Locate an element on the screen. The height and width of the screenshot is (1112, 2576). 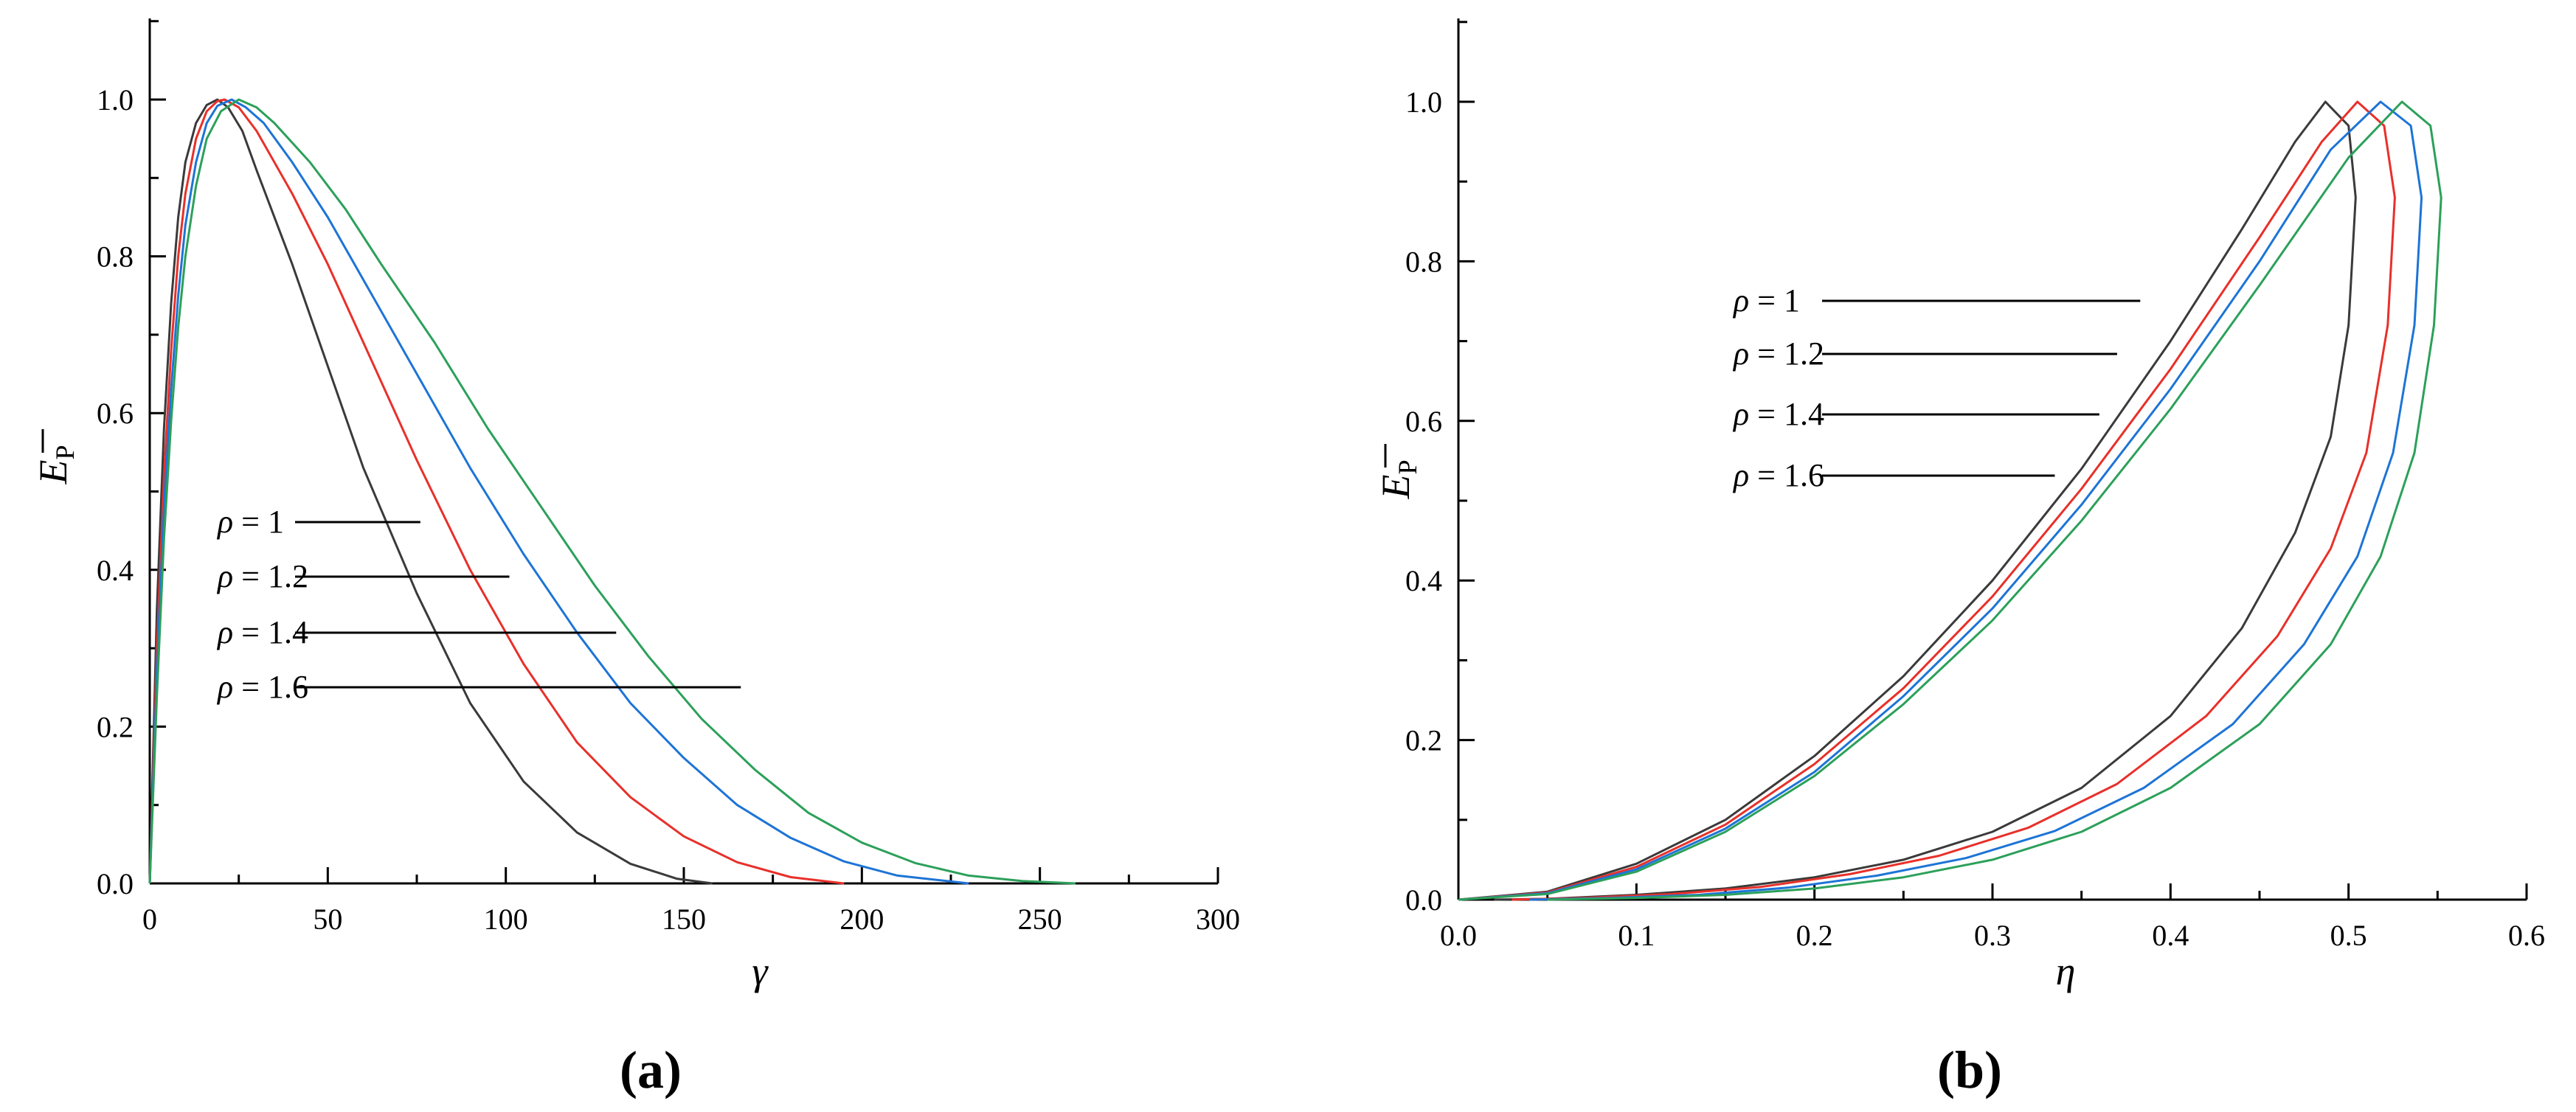
panel-a-legend-label-1: ρ = 1 is located at coordinates (250, 522).